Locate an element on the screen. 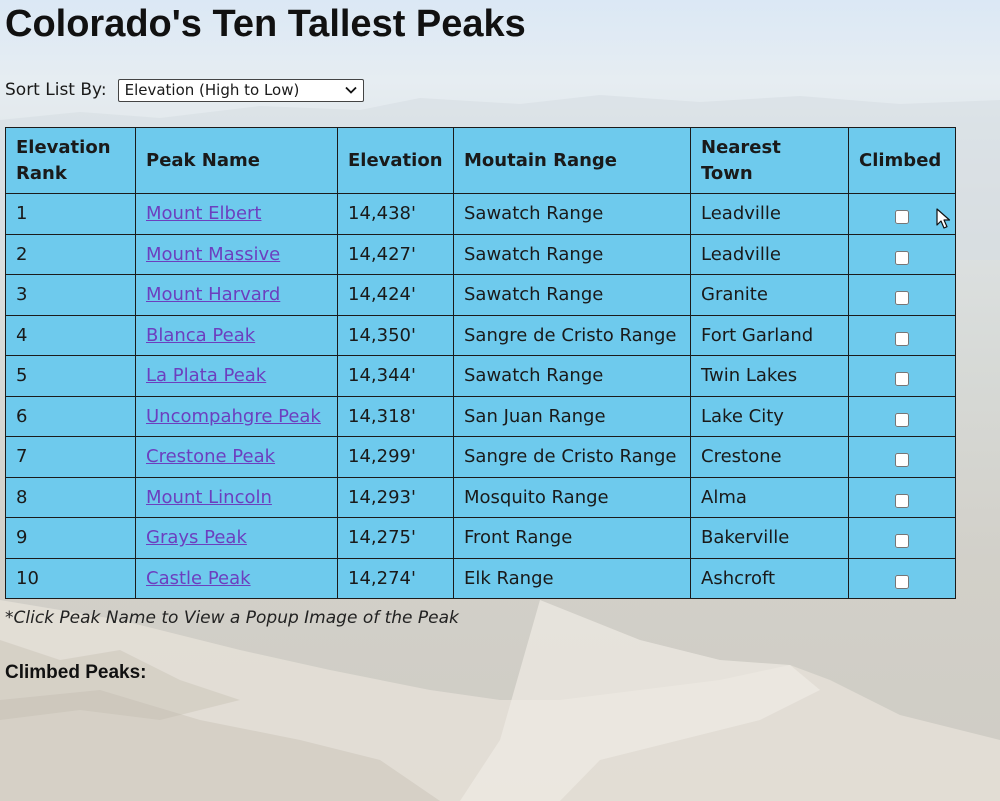 The width and height of the screenshot is (1000, 801). climbed-peaks-heading: Climbed Peaks: is located at coordinates (76, 672).